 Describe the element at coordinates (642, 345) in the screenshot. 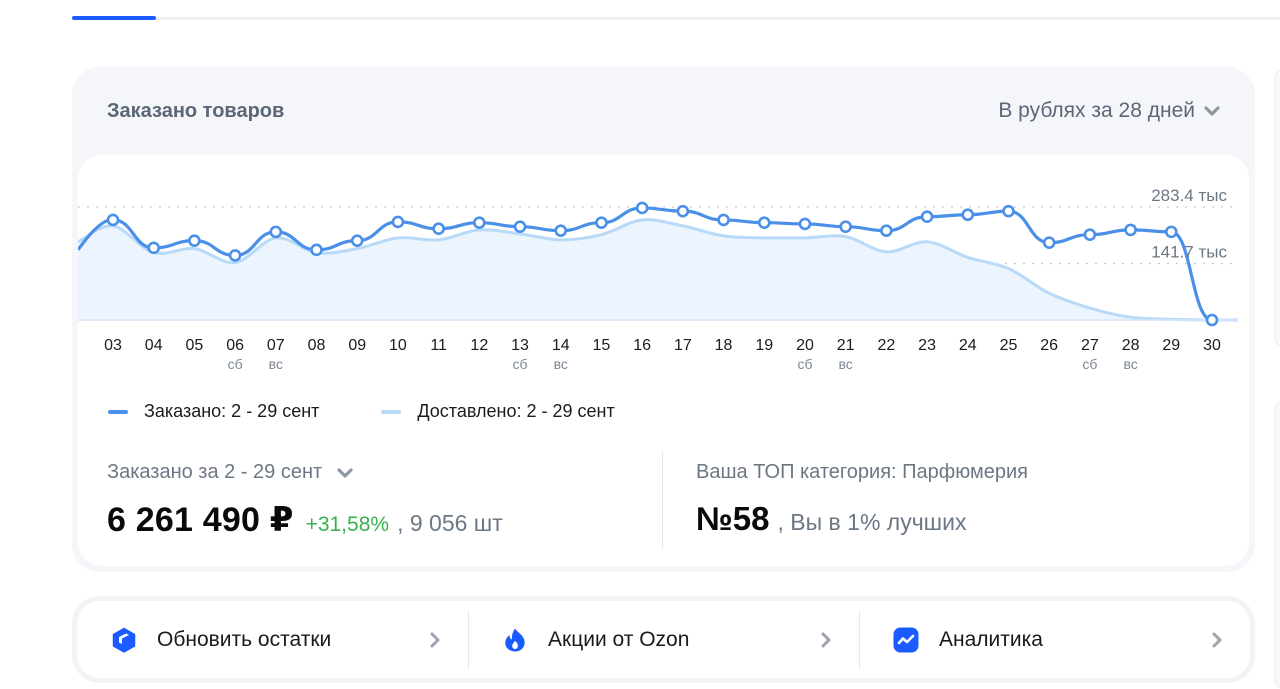

I see `x-axis-label: 16` at that location.